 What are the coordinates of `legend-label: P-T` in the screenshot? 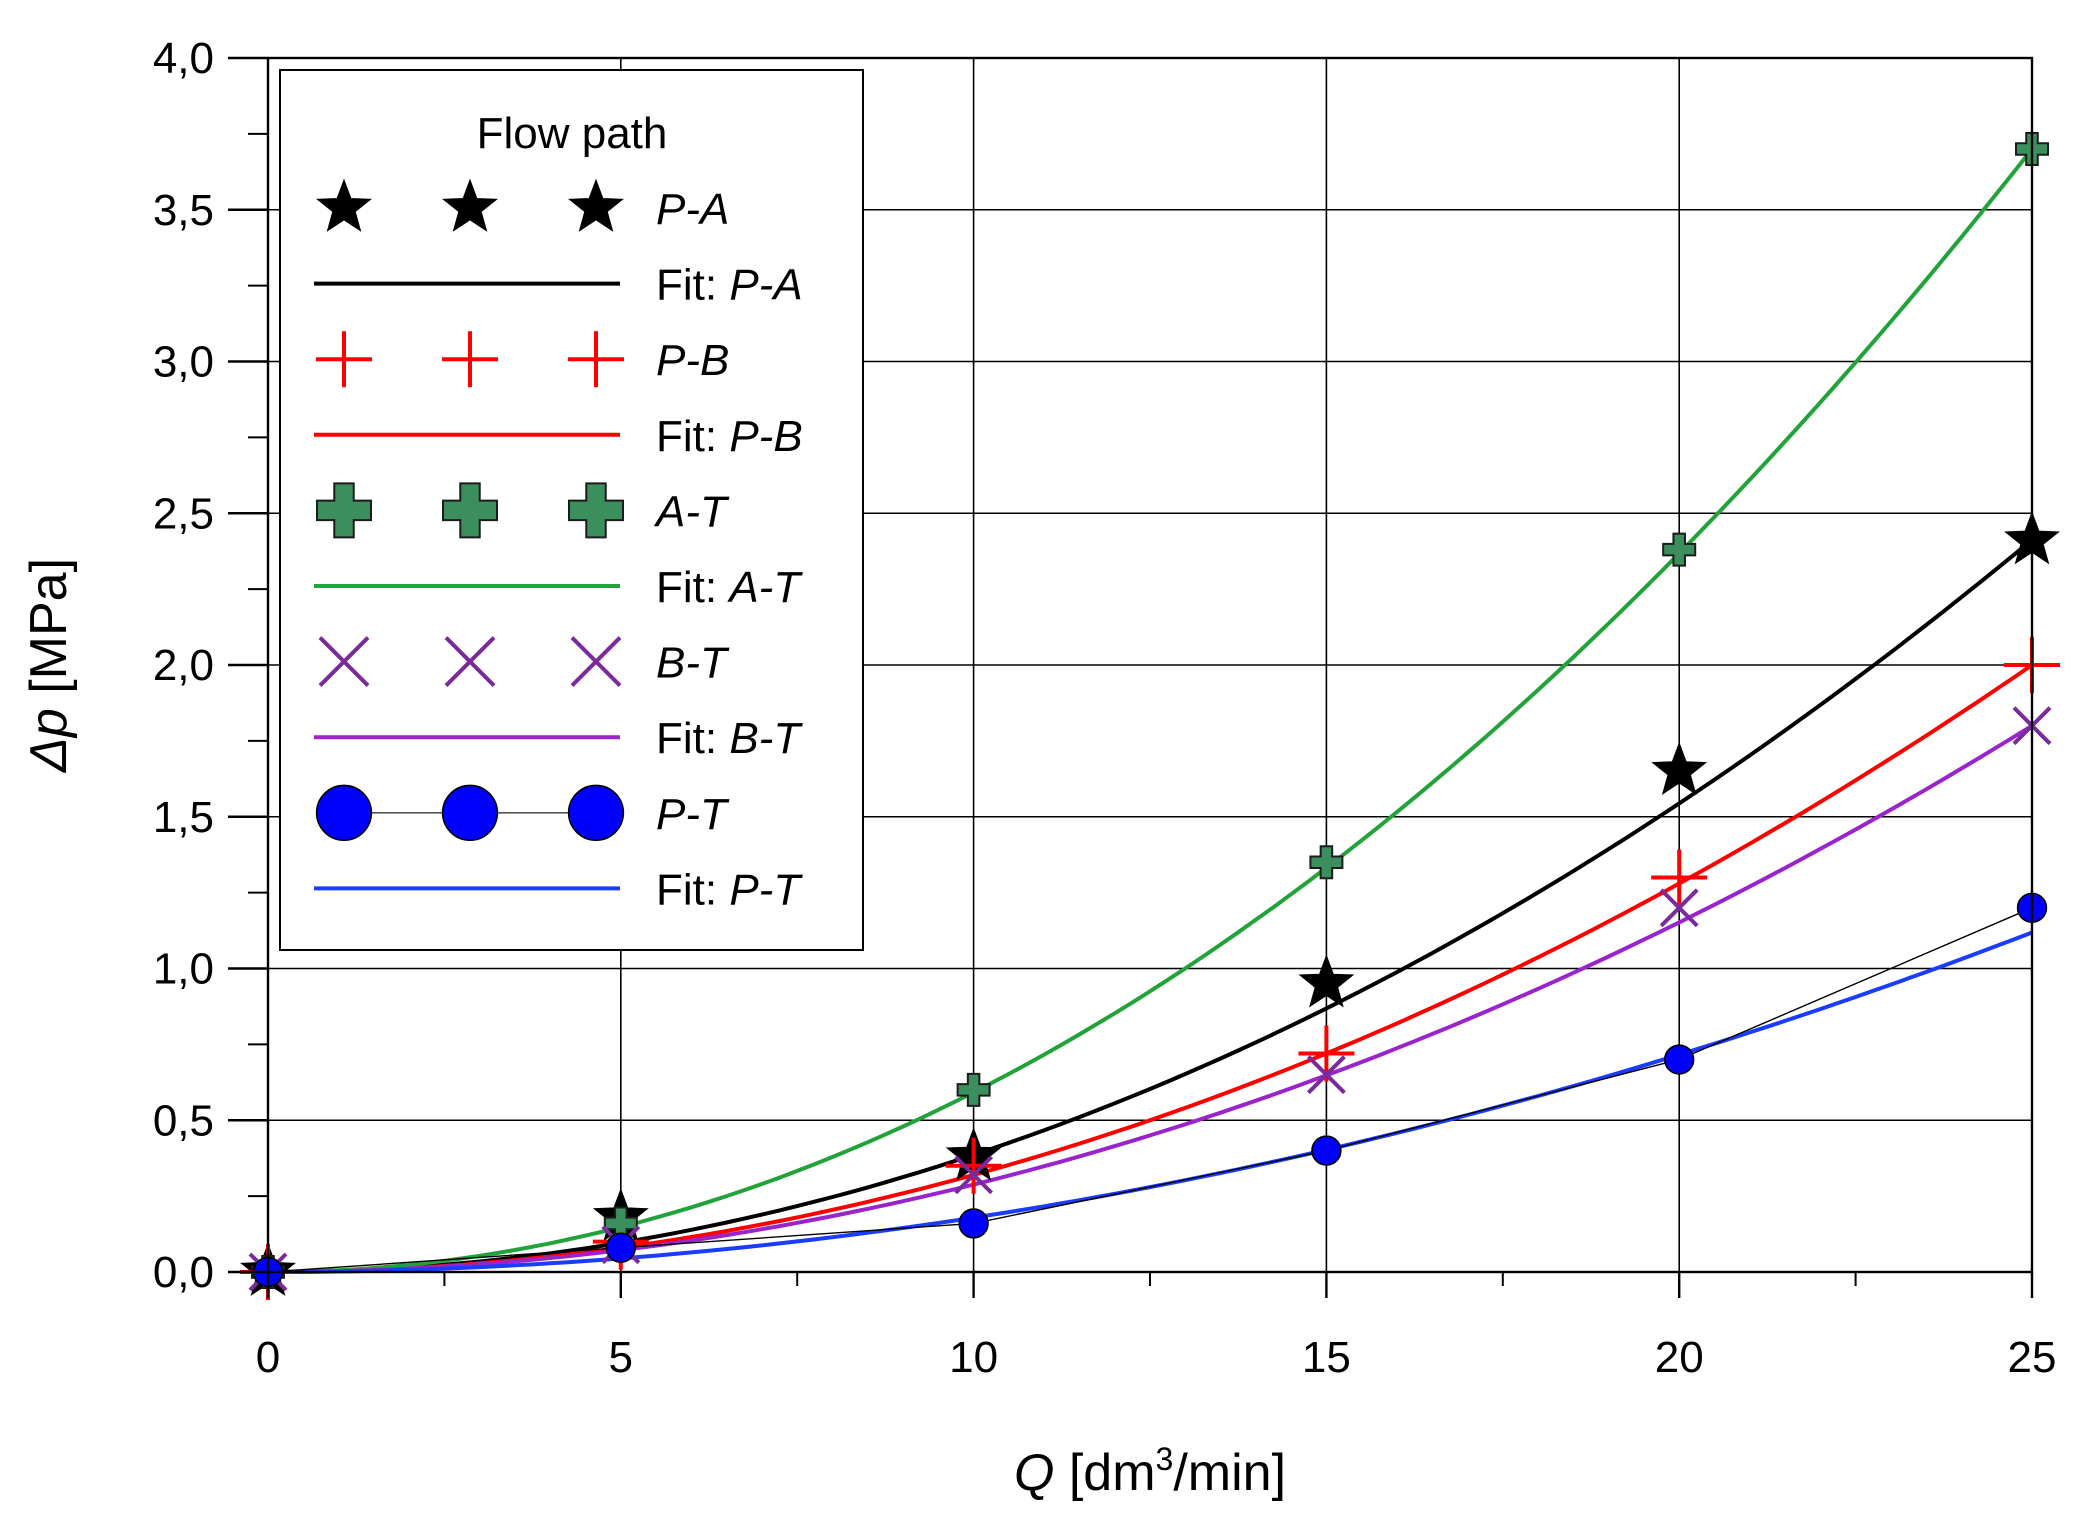 It's located at (693, 814).